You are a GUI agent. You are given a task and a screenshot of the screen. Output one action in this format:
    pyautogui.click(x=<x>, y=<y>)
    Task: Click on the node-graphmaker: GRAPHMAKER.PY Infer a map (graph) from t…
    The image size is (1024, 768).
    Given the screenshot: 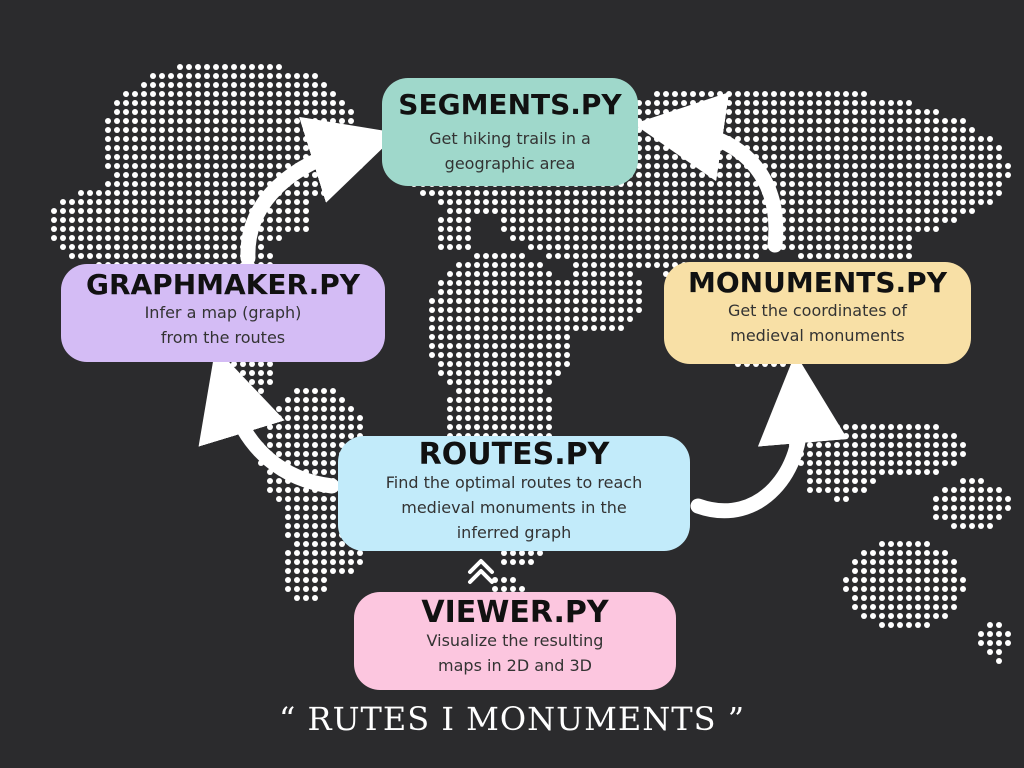 What is the action you would take?
    pyautogui.click(x=223, y=313)
    